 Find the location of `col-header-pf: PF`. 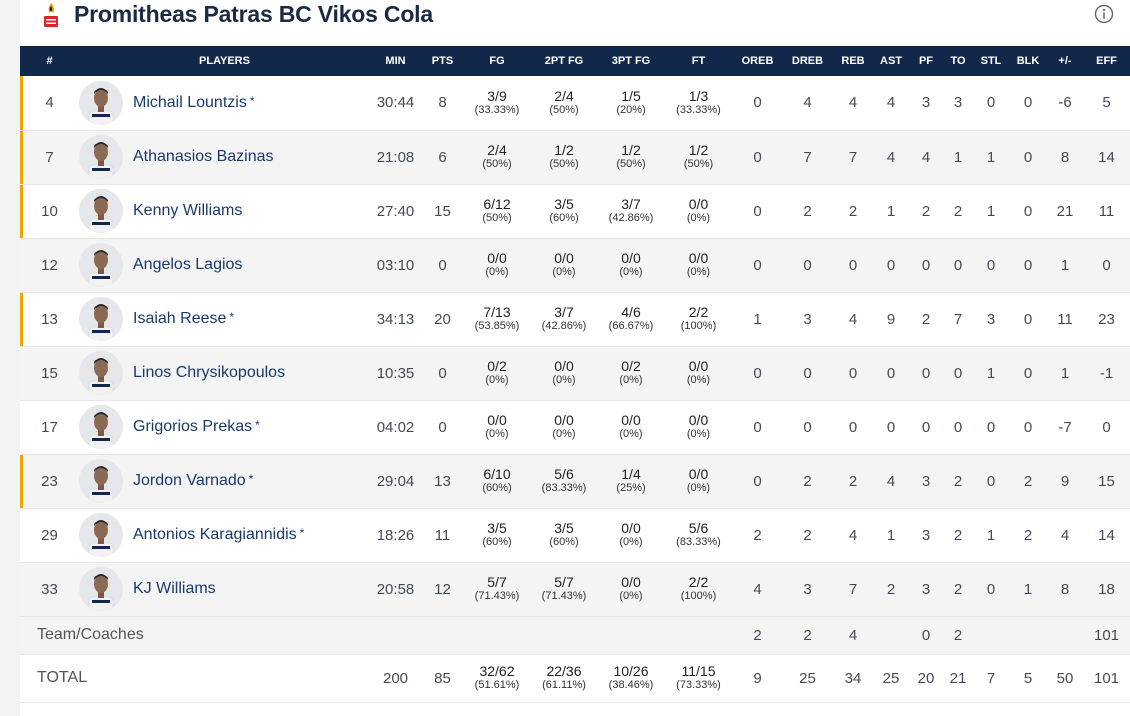

col-header-pf: PF is located at coordinates (926, 61).